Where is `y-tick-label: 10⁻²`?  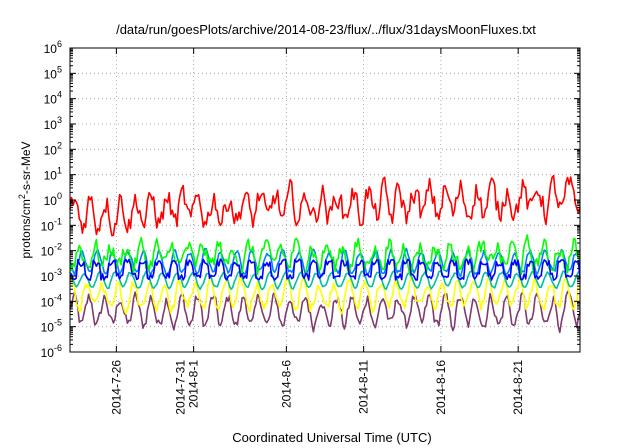
y-tick-label: 10⁻² is located at coordinates (51, 250).